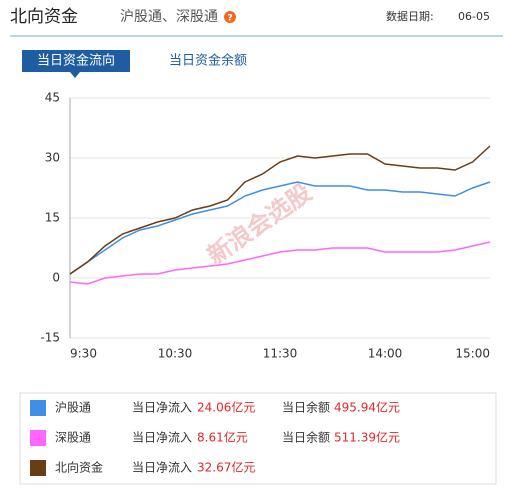  Describe the element at coordinates (75, 75) in the screenshot. I see `tab-pointer` at that location.